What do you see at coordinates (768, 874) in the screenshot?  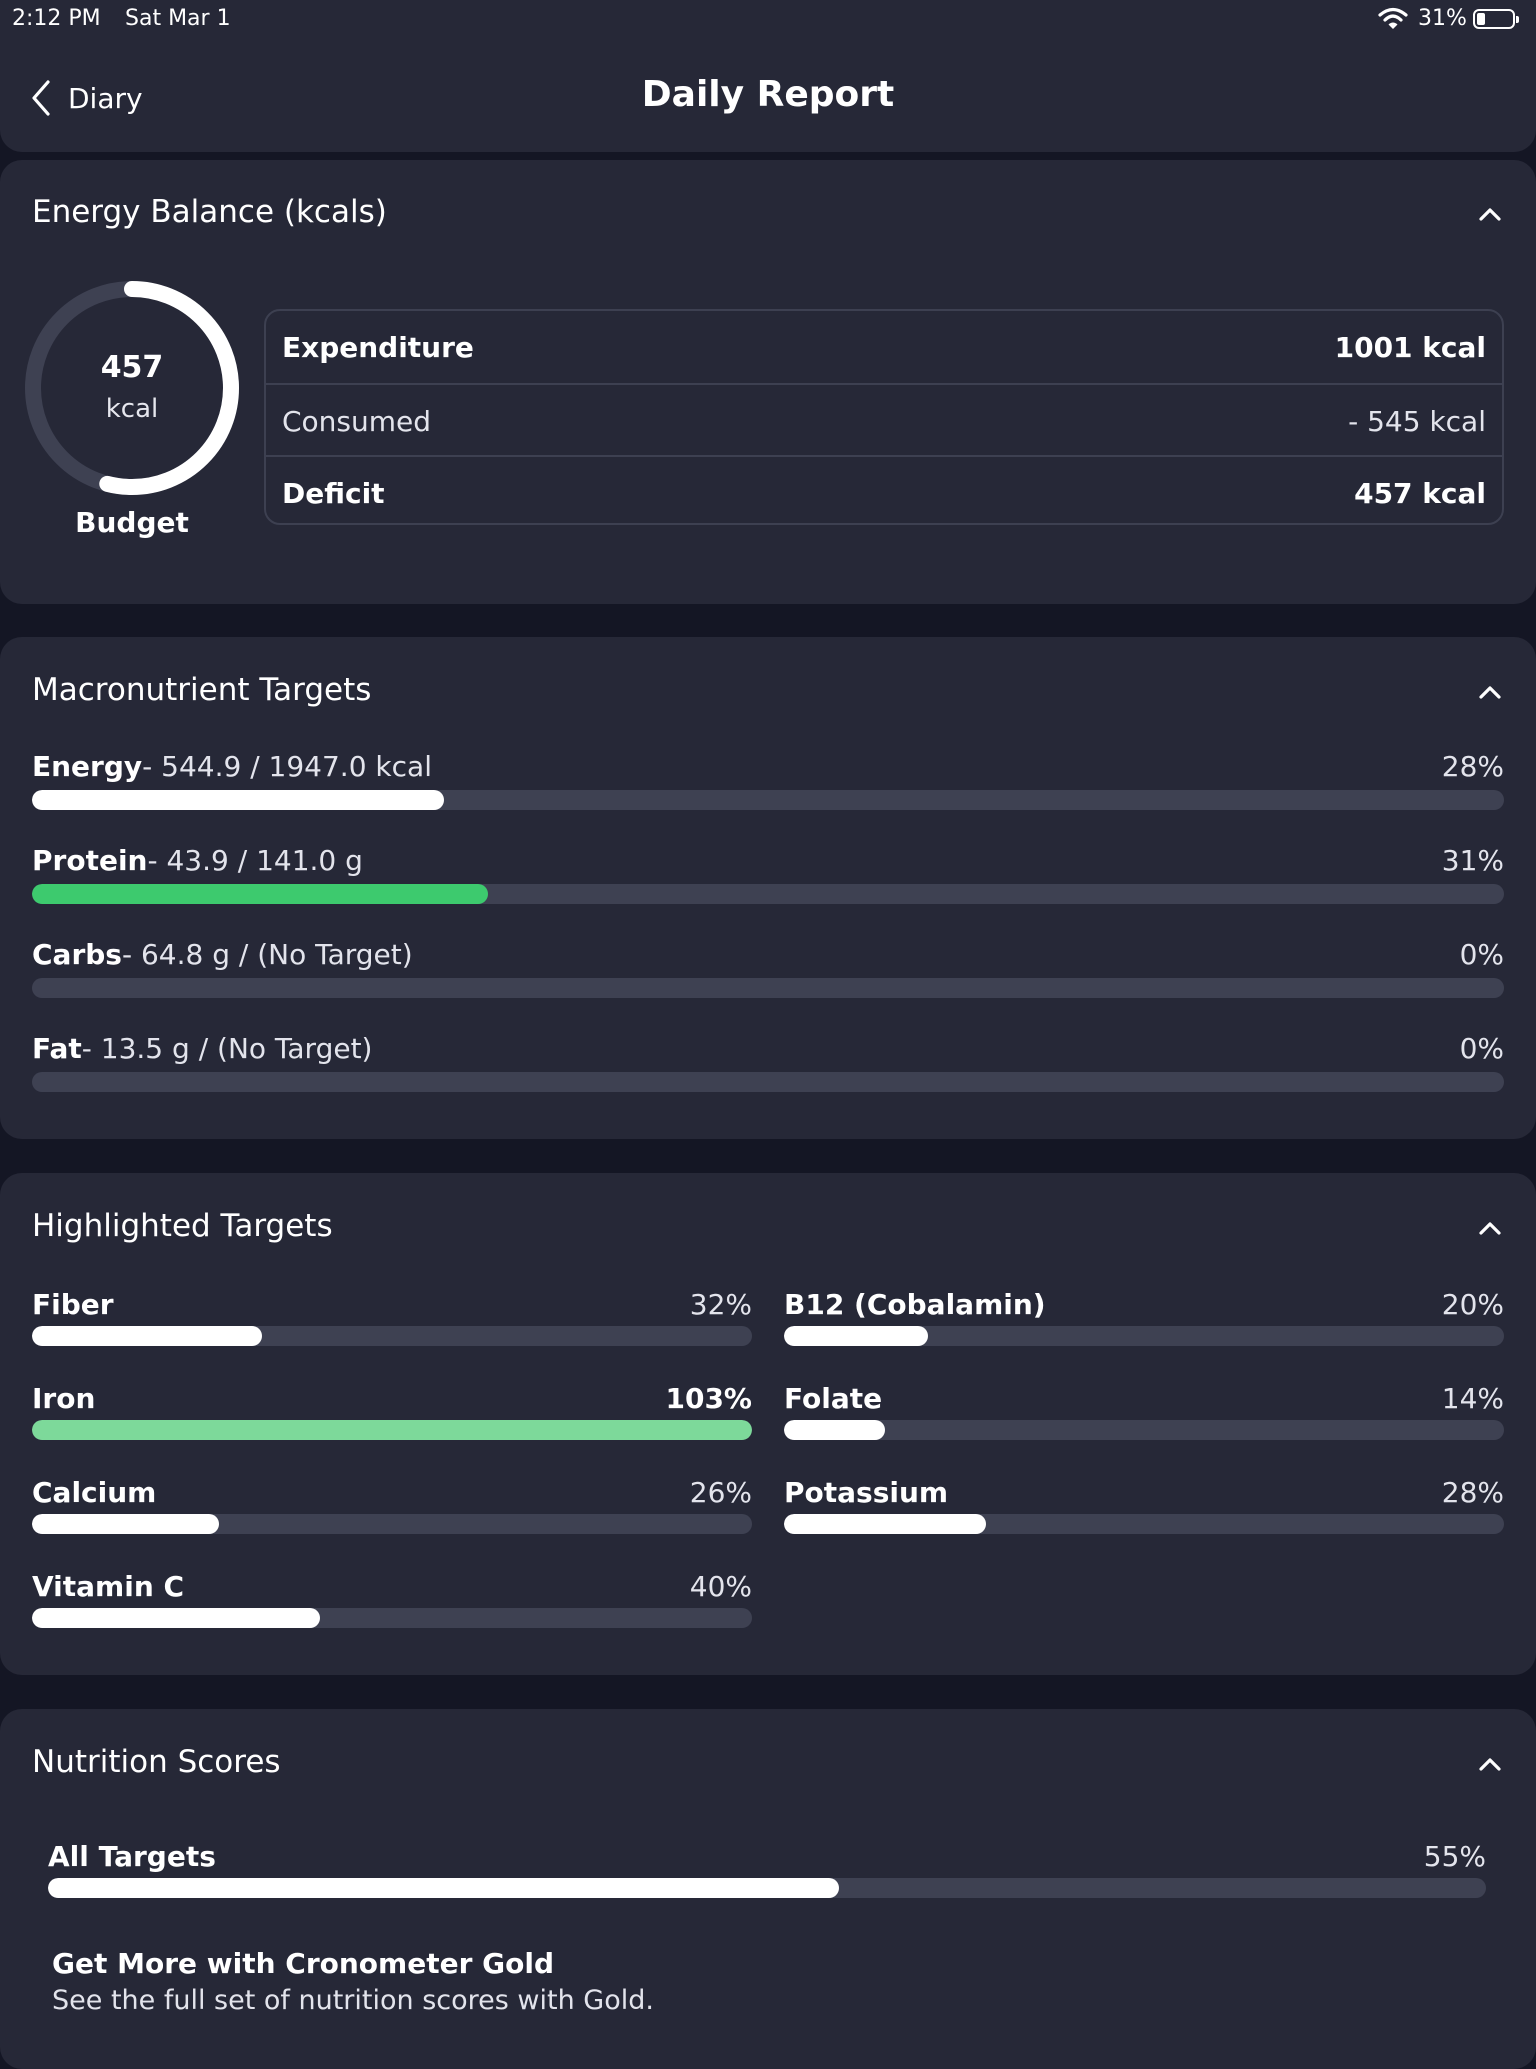 I see `macro-row-protein: Protein- 43.9 / 141.0 g 31%` at bounding box center [768, 874].